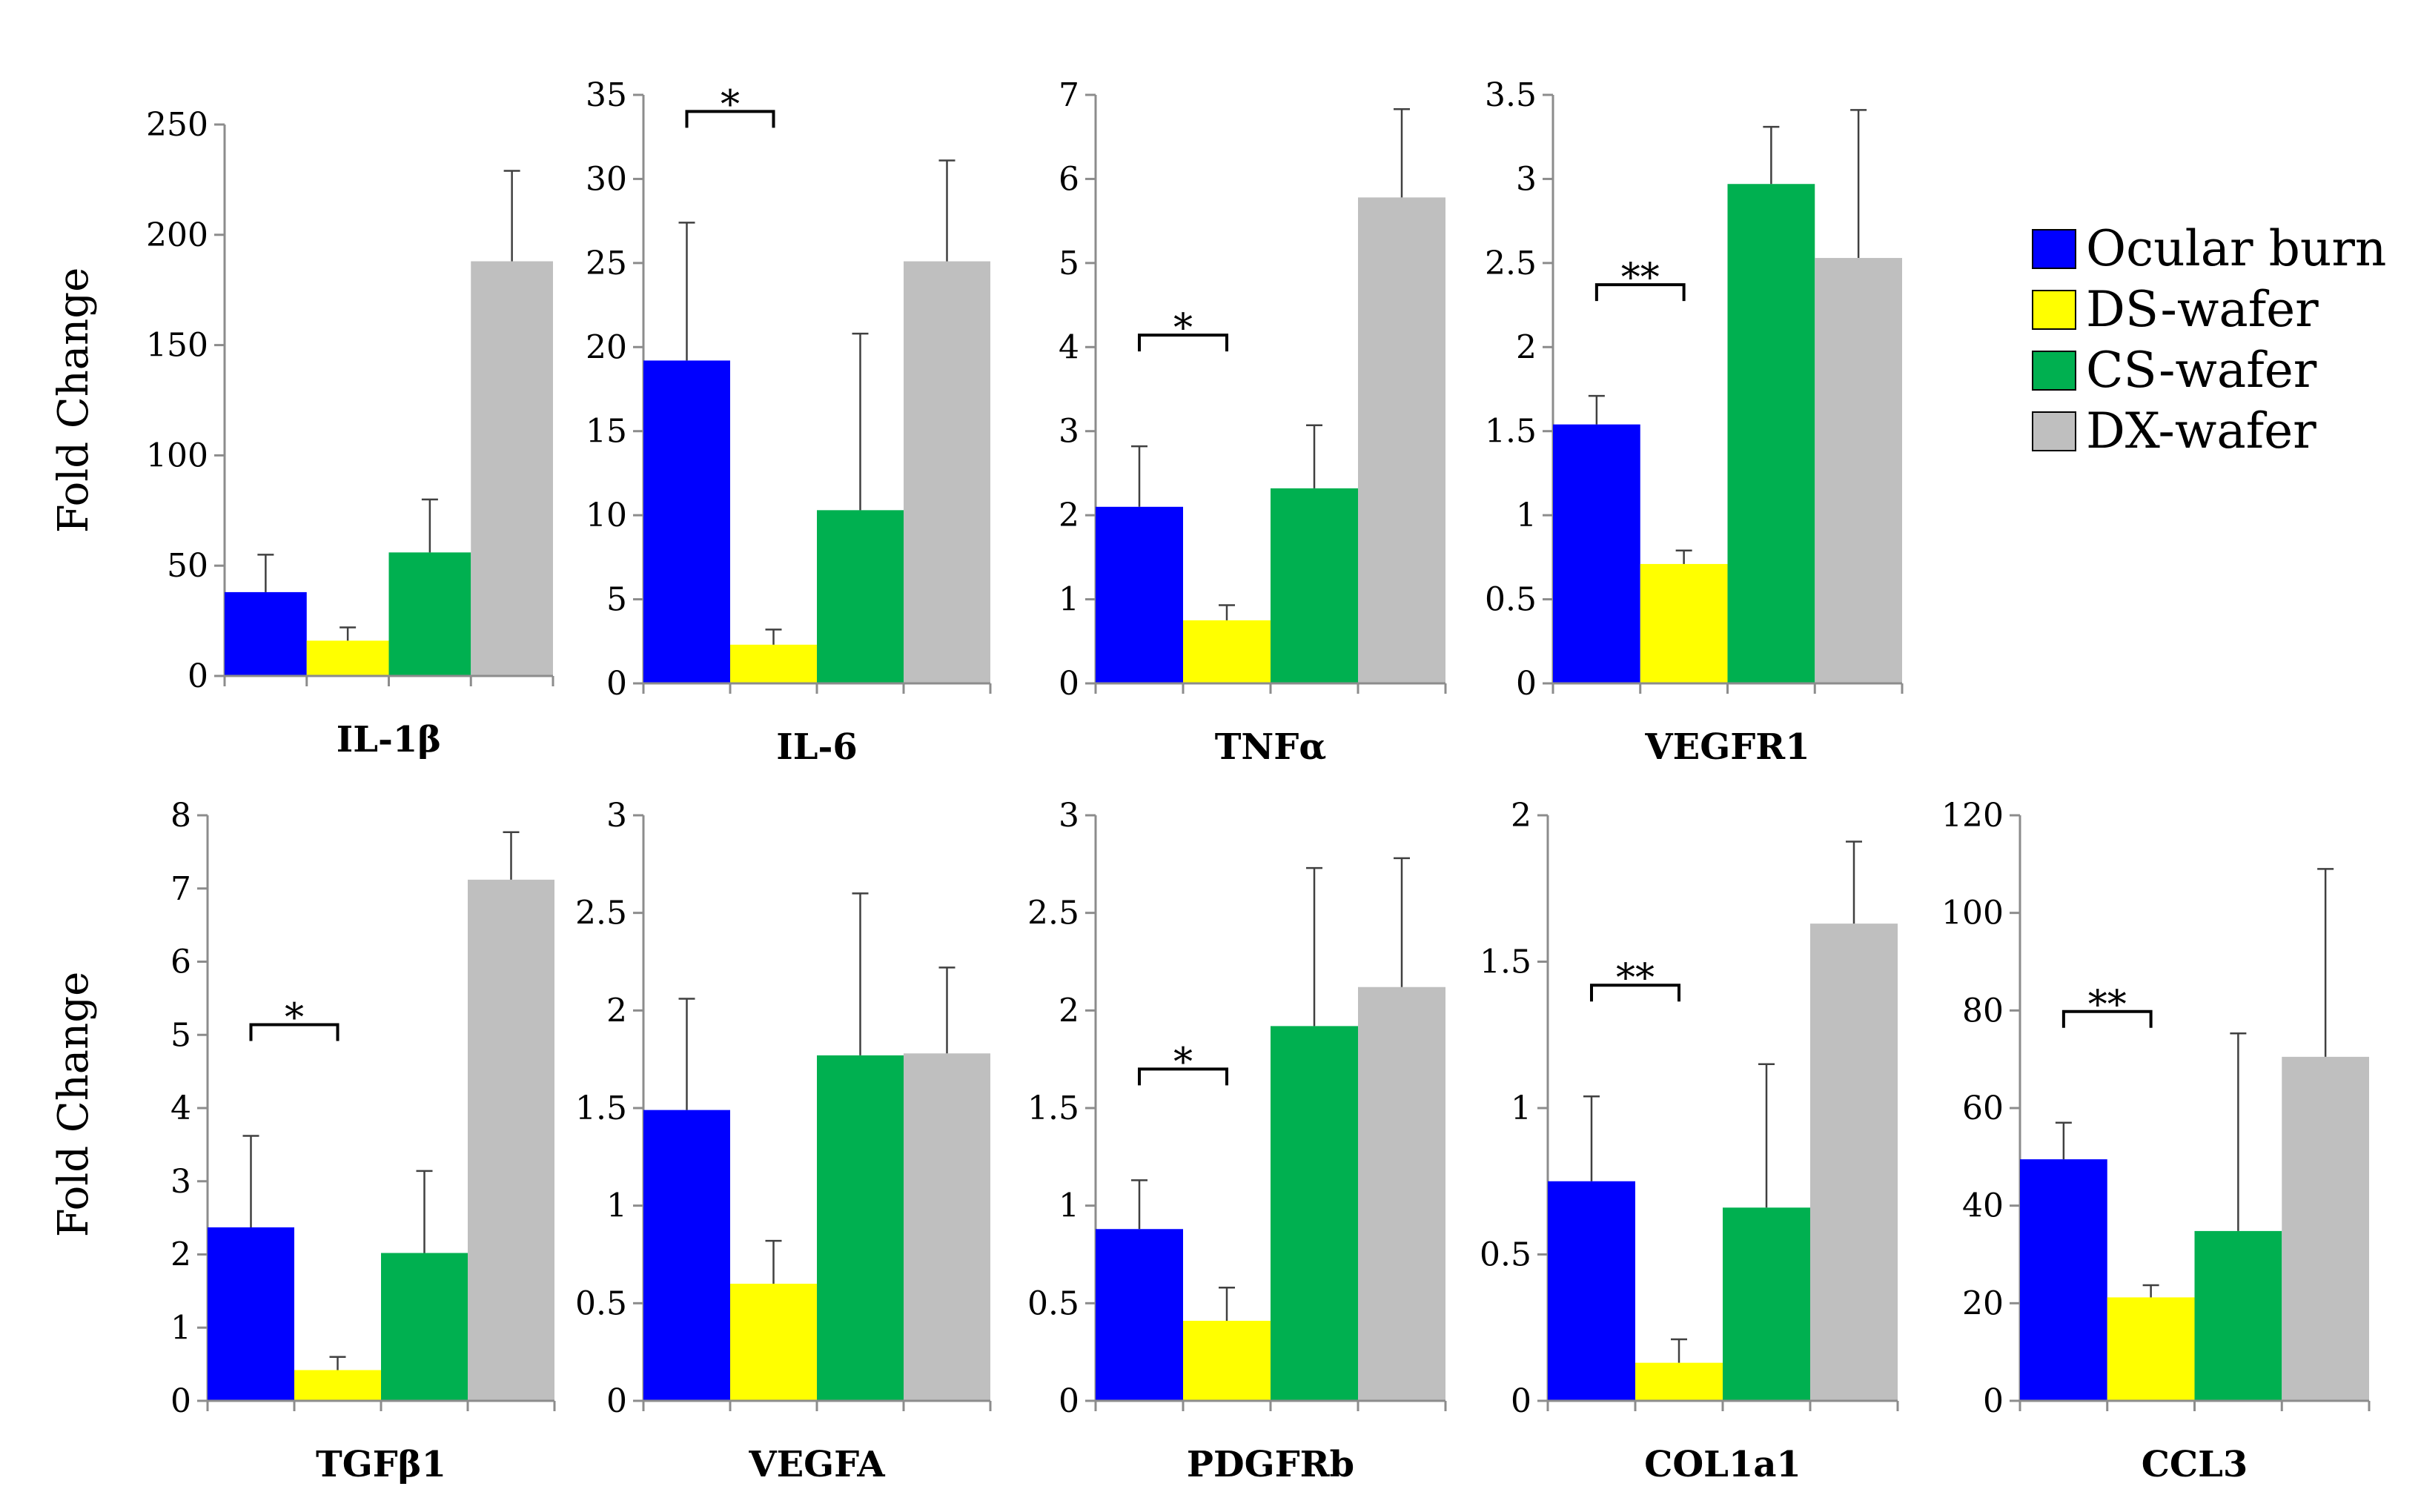 This screenshot has width=2421, height=1512. Describe the element at coordinates (1511, 600) in the screenshot. I see `y-tick-label: 0.5` at that location.